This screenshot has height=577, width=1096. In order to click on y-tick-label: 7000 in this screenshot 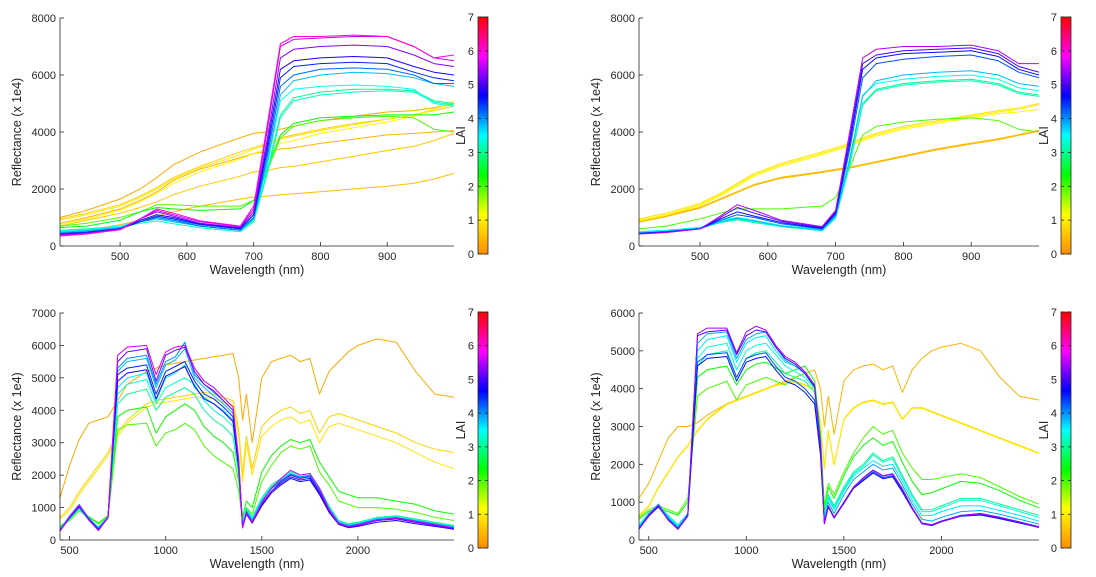, I will do `click(44, 314)`.